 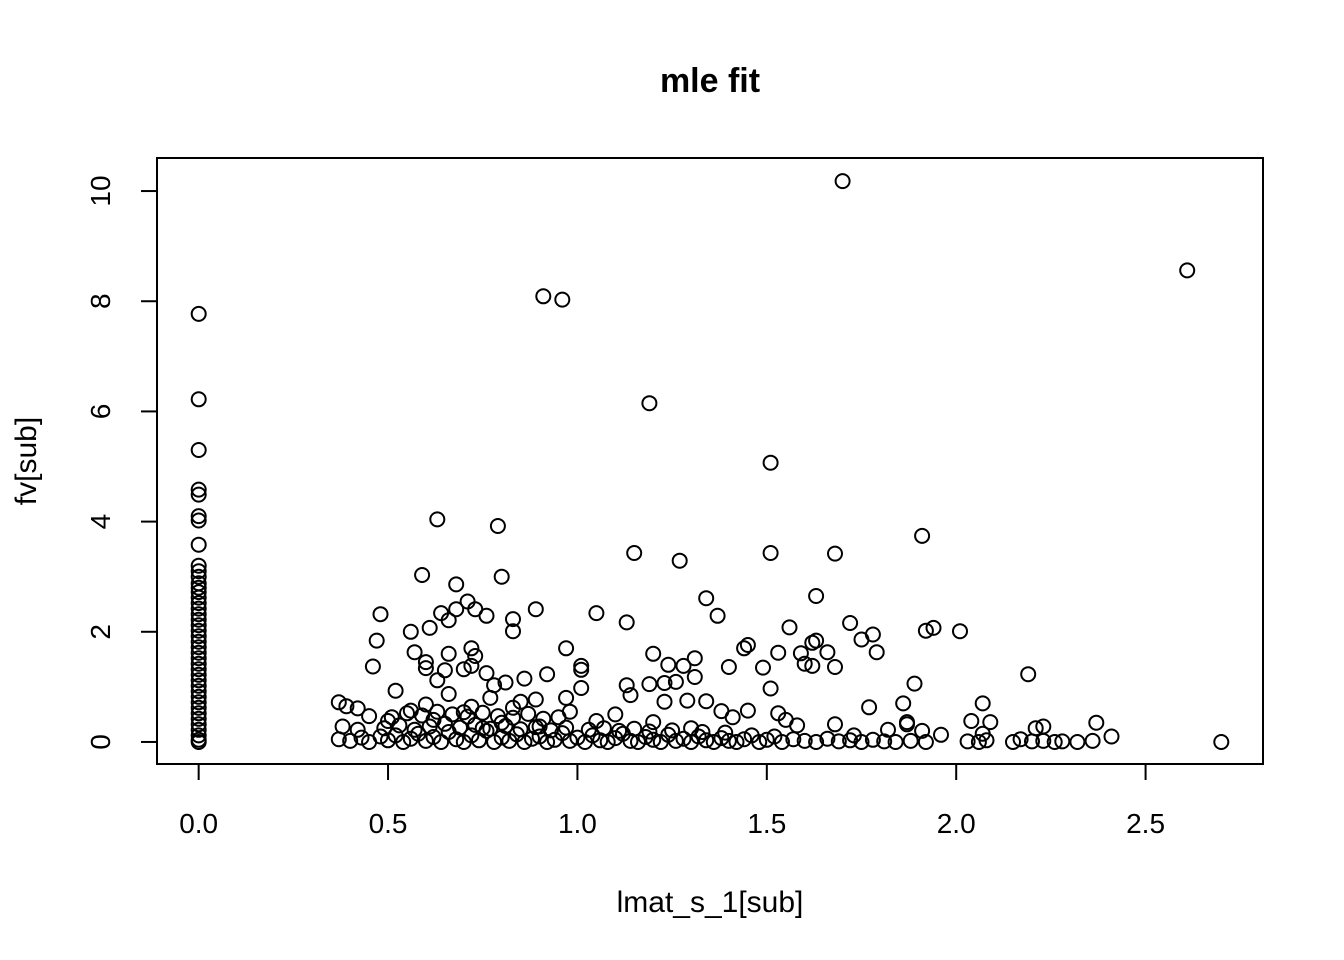 What do you see at coordinates (100, 742) in the screenshot?
I see `y-tick-label: 0` at bounding box center [100, 742].